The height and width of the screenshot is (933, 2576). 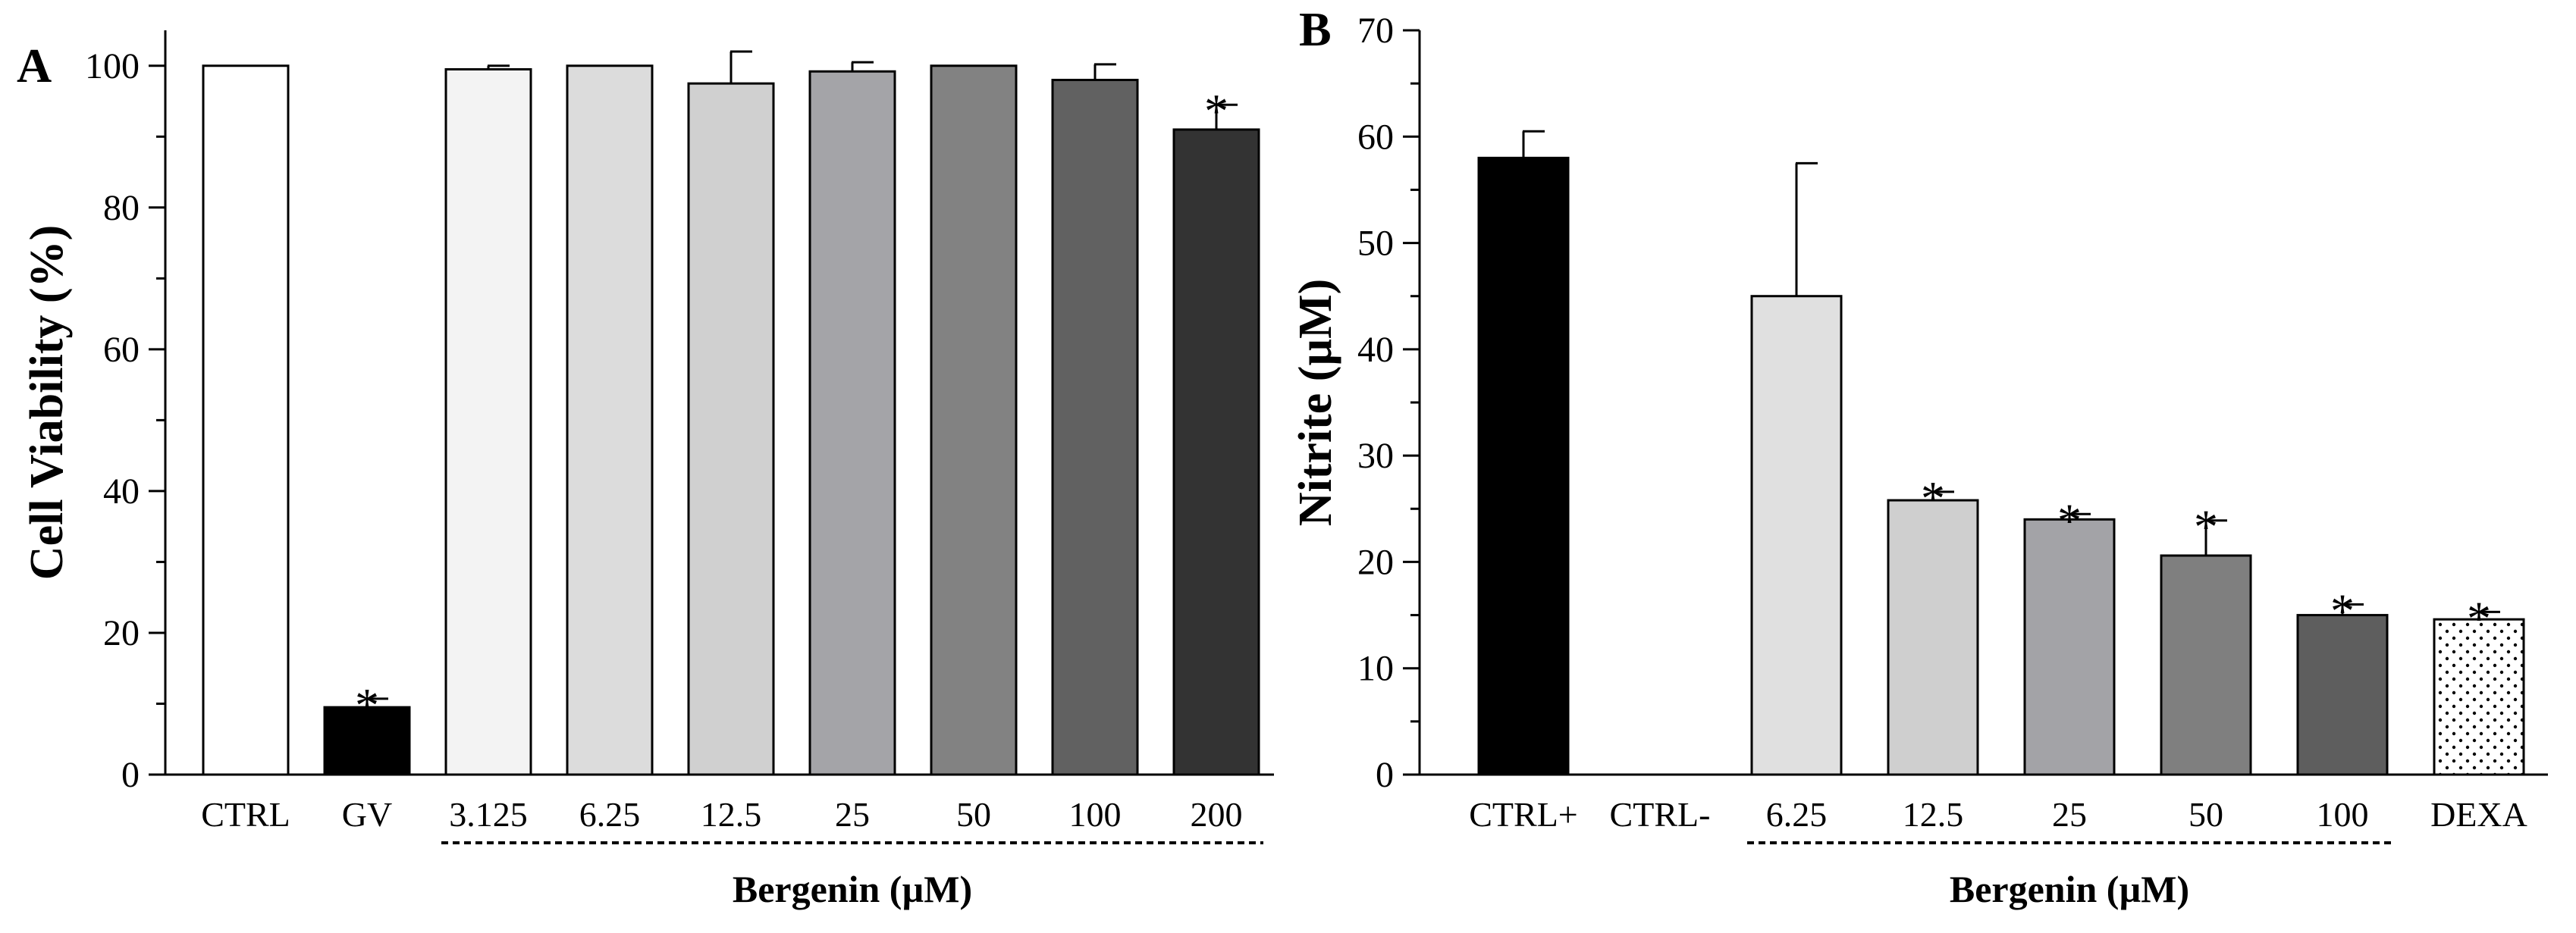 What do you see at coordinates (47, 402) in the screenshot?
I see `y-axis-title: Cell Viability (%)` at bounding box center [47, 402].